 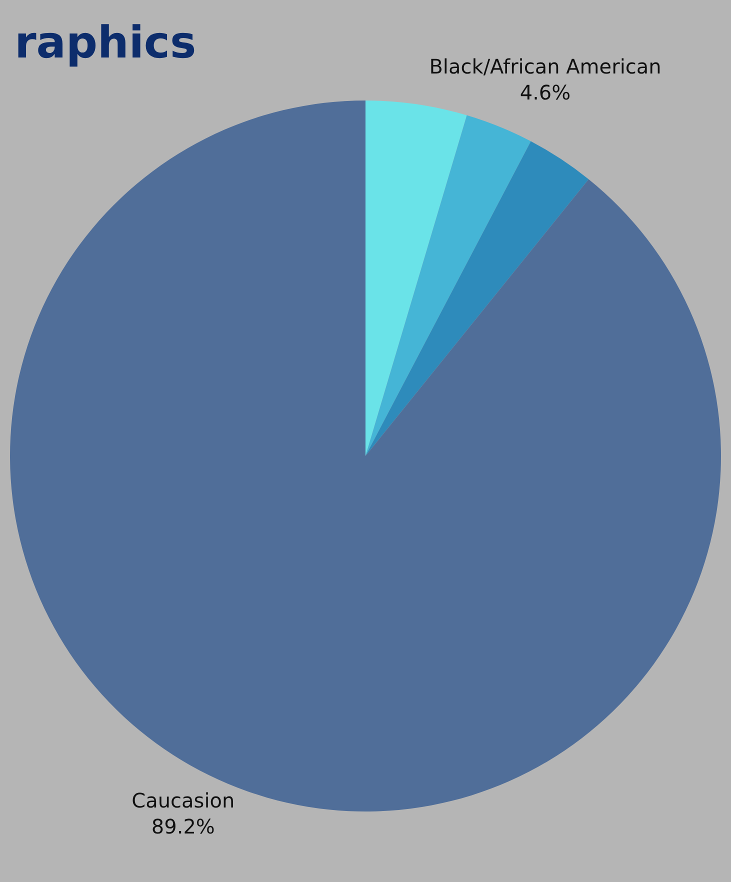 What do you see at coordinates (545, 66) in the screenshot?
I see `slice-label: Black/African American` at bounding box center [545, 66].